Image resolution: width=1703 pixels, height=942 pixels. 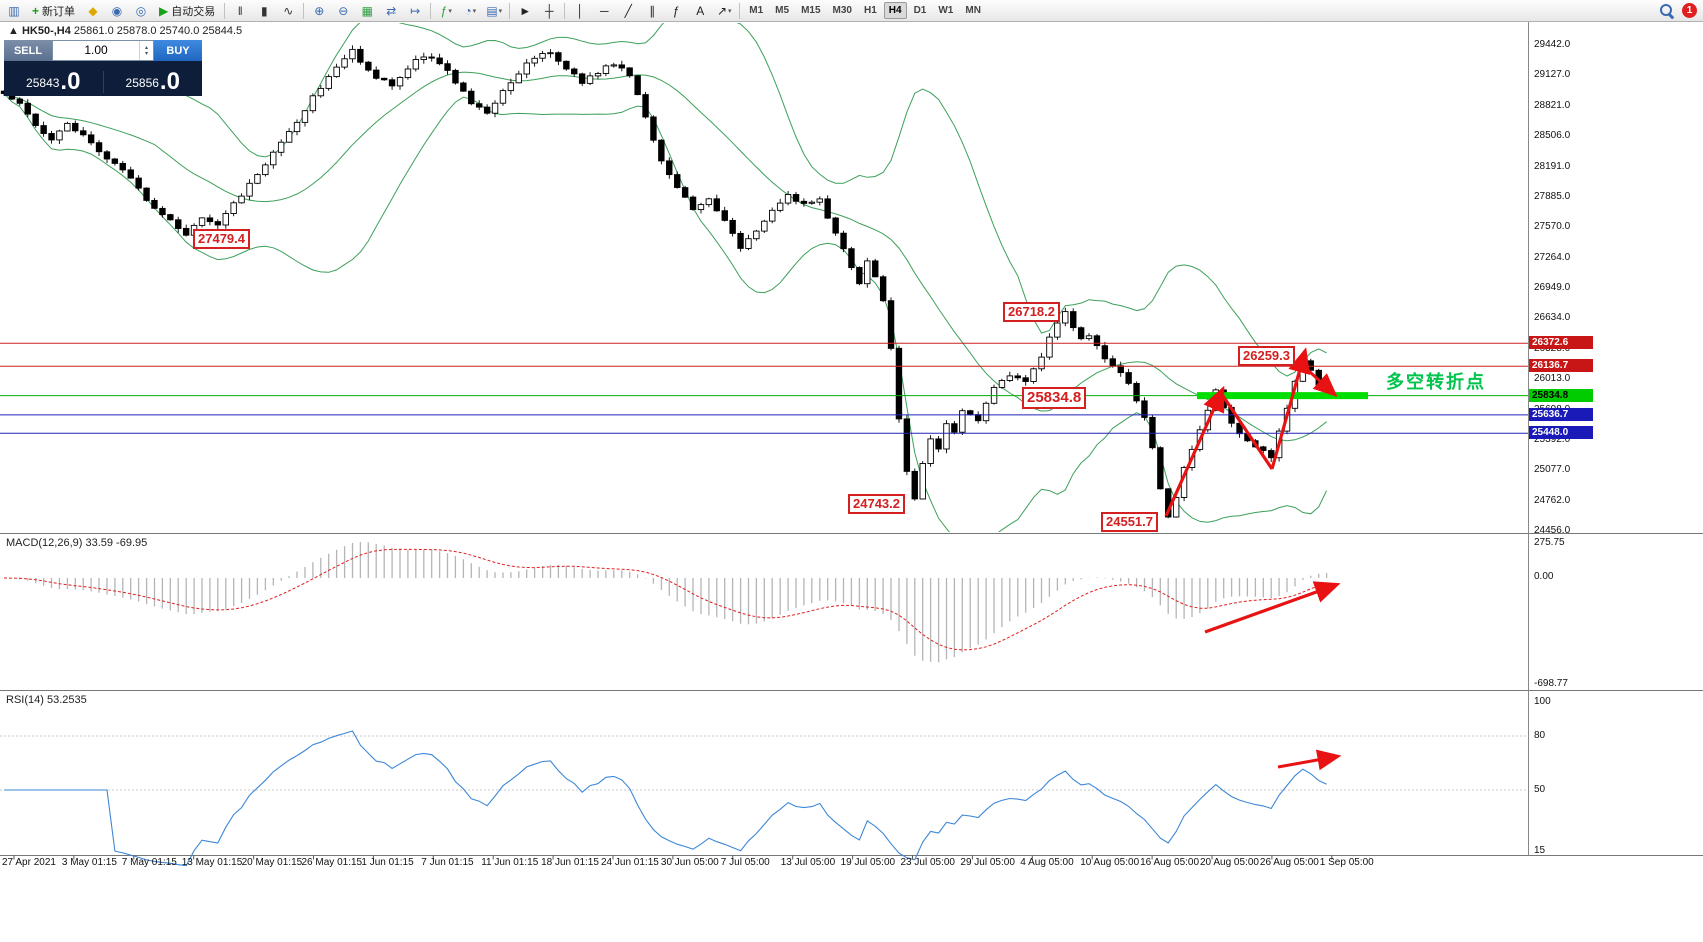 What do you see at coordinates (240, 10) in the screenshot?
I see `bar-chart-type-icon: ǁ` at bounding box center [240, 10].